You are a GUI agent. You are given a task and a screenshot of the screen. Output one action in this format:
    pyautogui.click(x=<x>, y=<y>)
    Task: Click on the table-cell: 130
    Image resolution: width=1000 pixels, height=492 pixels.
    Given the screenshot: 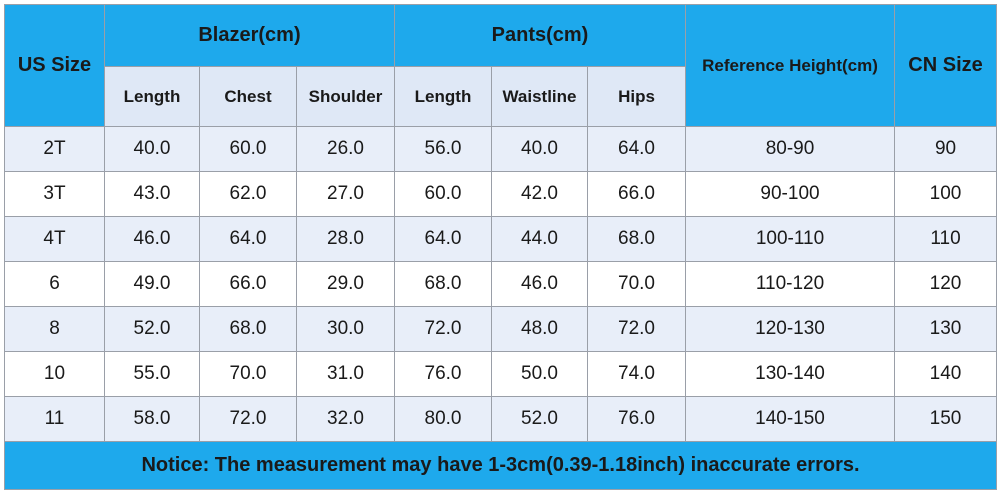 What is the action you would take?
    pyautogui.click(x=946, y=329)
    